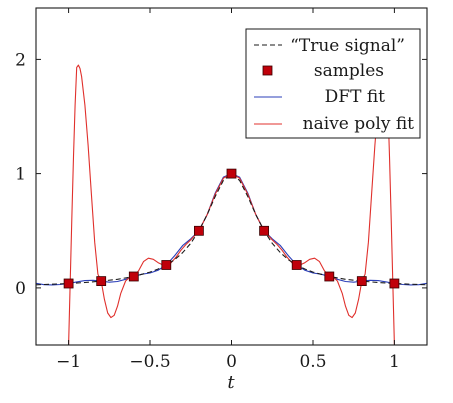  Describe the element at coordinates (355, 97) in the screenshot. I see `legend-dft-fit-label: DFT fit` at that location.